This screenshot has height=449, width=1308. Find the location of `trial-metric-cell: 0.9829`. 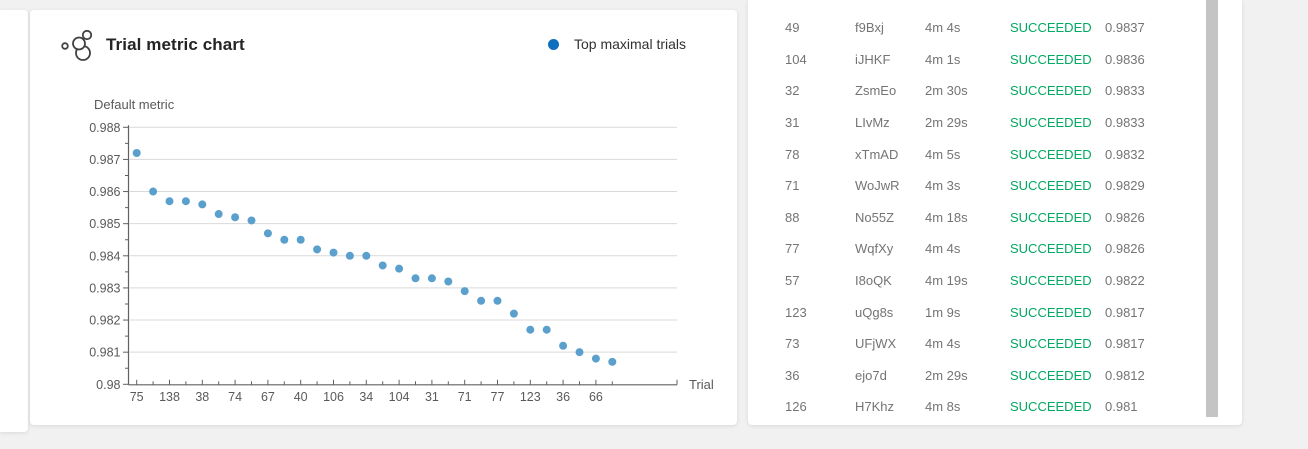

trial-metric-cell: 0.9829 is located at coordinates (1125, 186).